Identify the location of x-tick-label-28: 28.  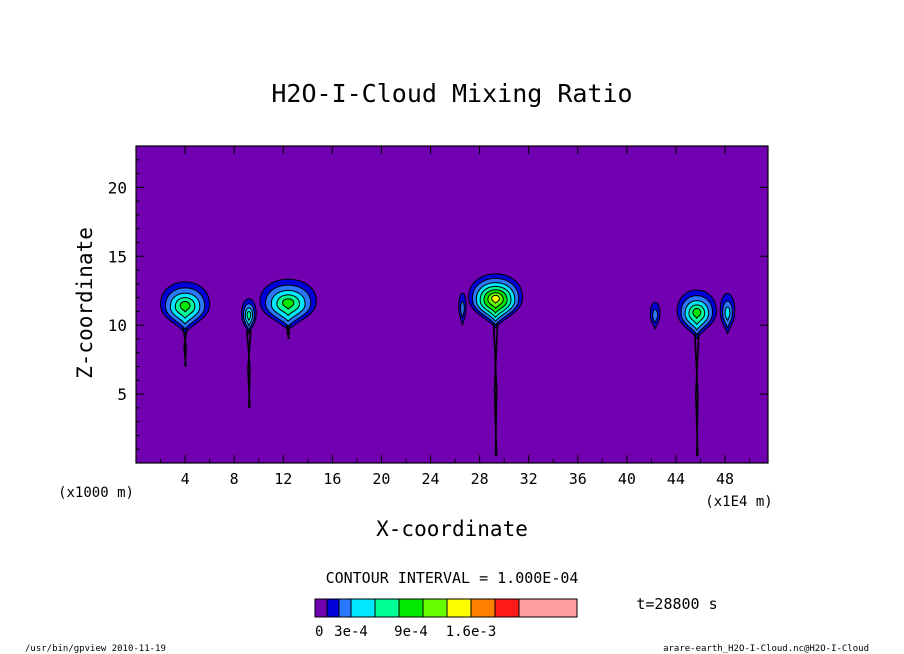
(480, 479).